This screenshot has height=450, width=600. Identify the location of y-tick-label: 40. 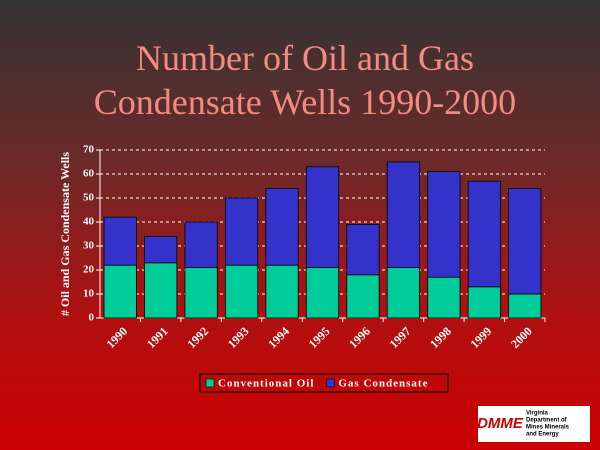
(89, 222).